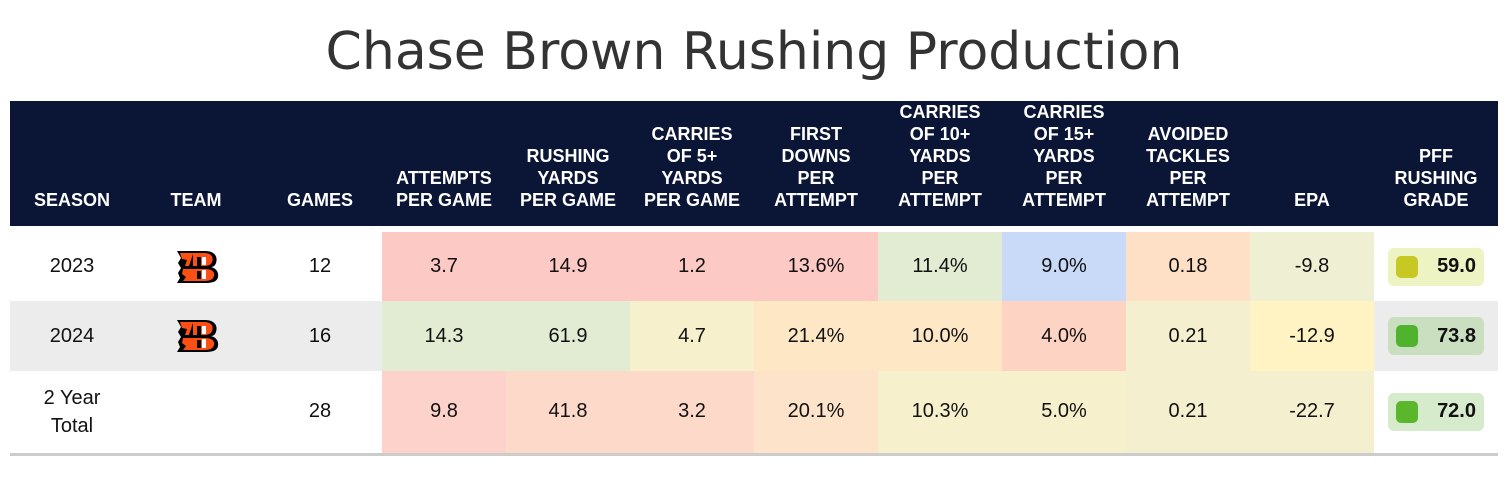 This screenshot has width=1508, height=478. I want to click on grade-cell: 59.0, so click(1436, 263).